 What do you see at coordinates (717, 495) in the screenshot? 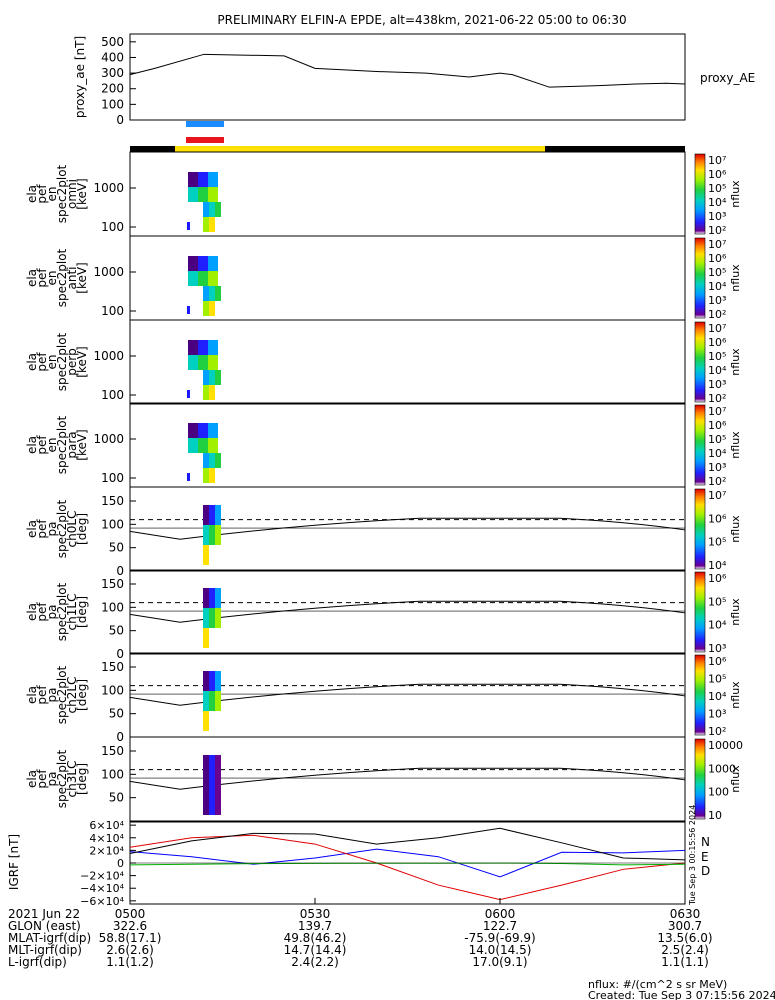
I see `colorbar-tick-label: 10⁷` at bounding box center [717, 495].